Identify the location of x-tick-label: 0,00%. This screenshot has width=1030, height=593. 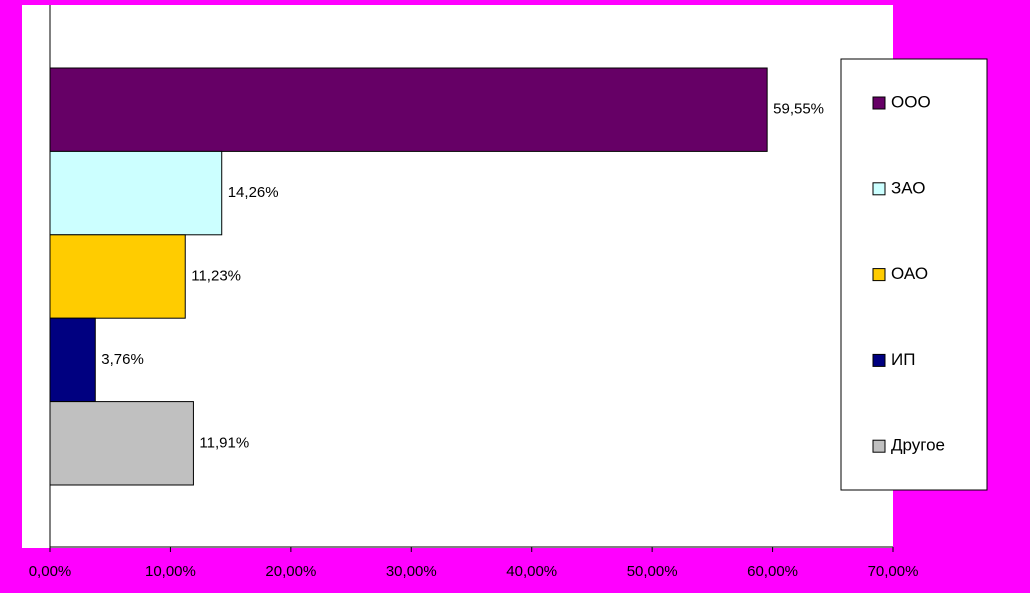
(50, 571).